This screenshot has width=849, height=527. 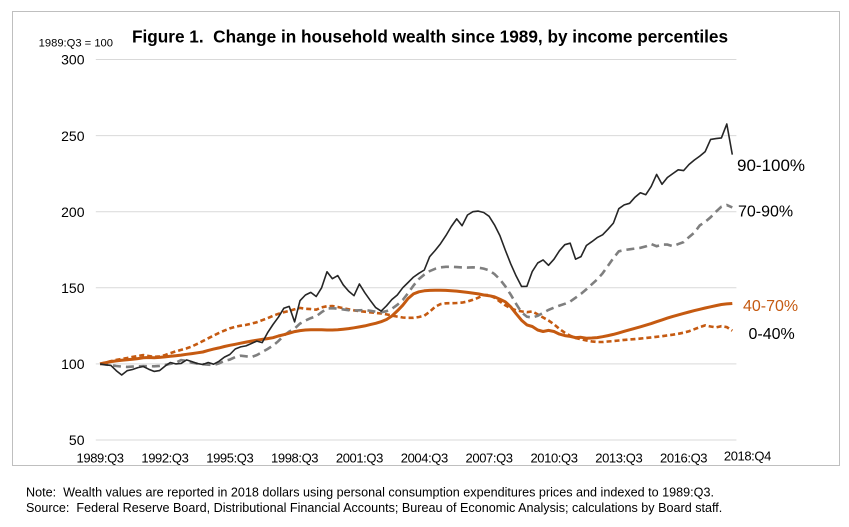 I want to click on svg-text: 2018:Q4, so click(x=747, y=456).